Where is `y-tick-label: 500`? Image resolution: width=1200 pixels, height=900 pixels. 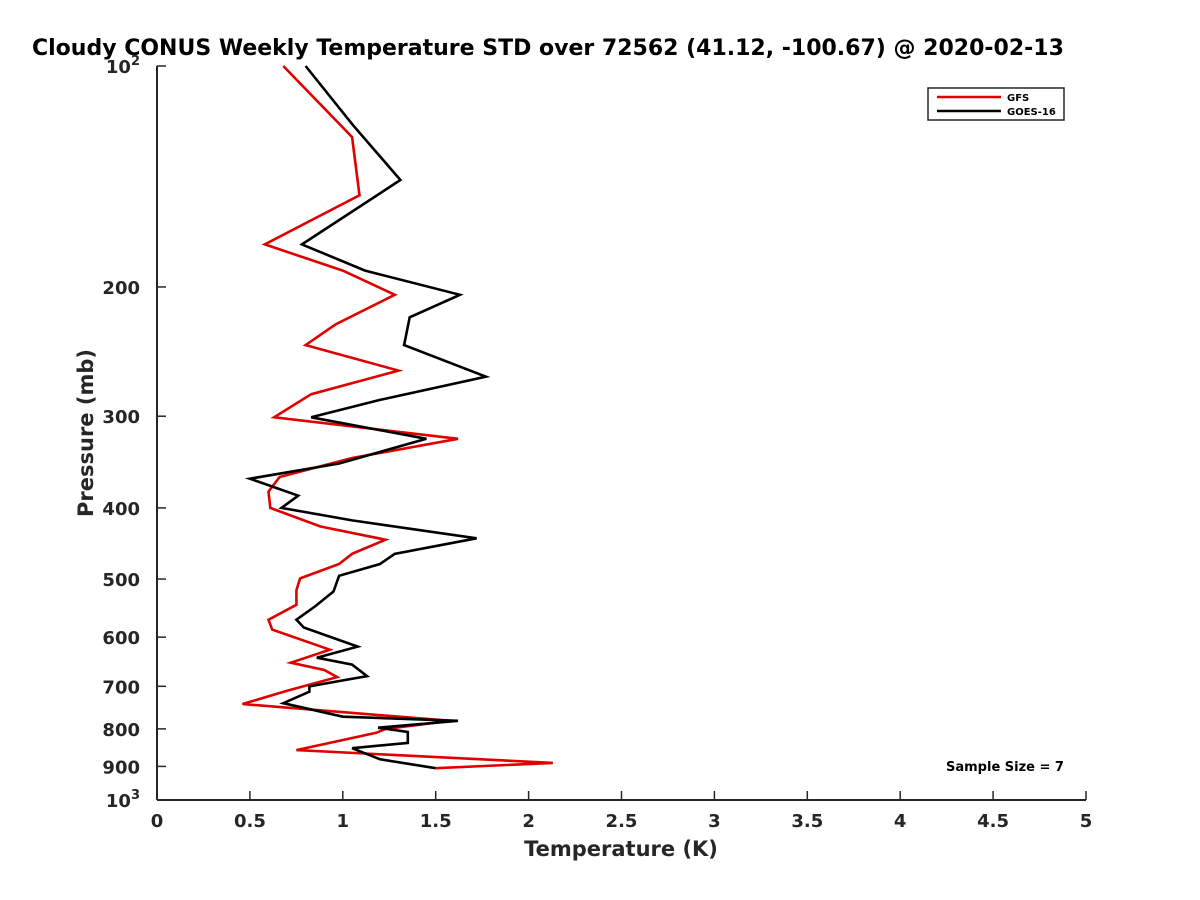 y-tick-label: 500 is located at coordinates (121, 580).